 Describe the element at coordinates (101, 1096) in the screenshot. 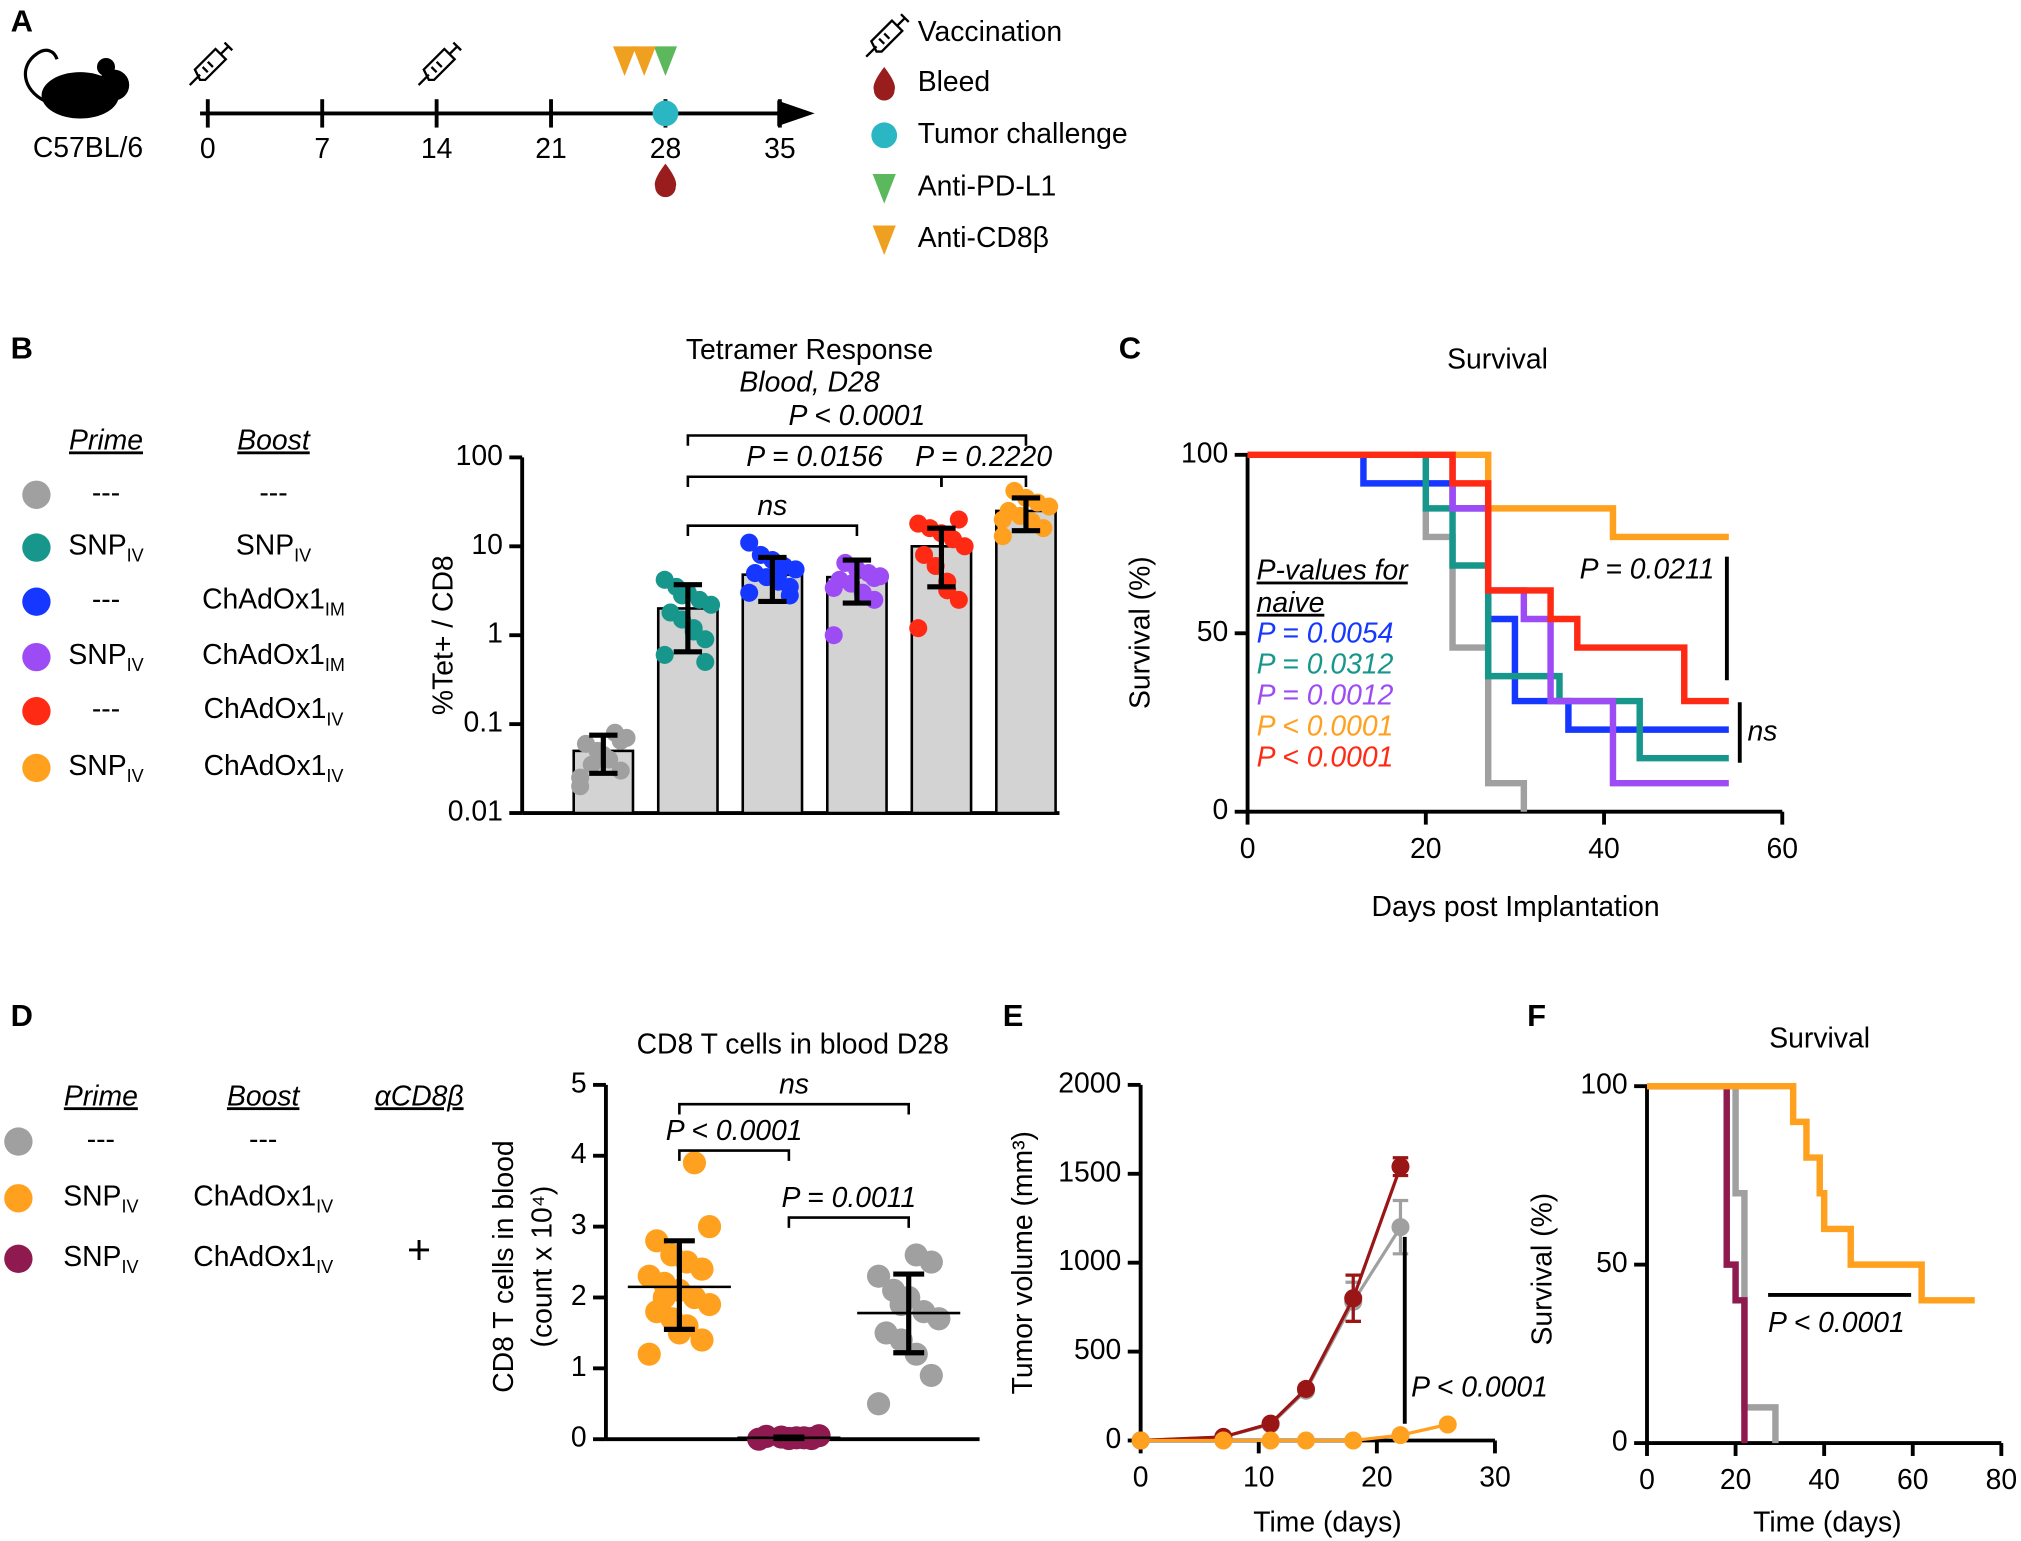

I see `legend-header: Prime` at that location.